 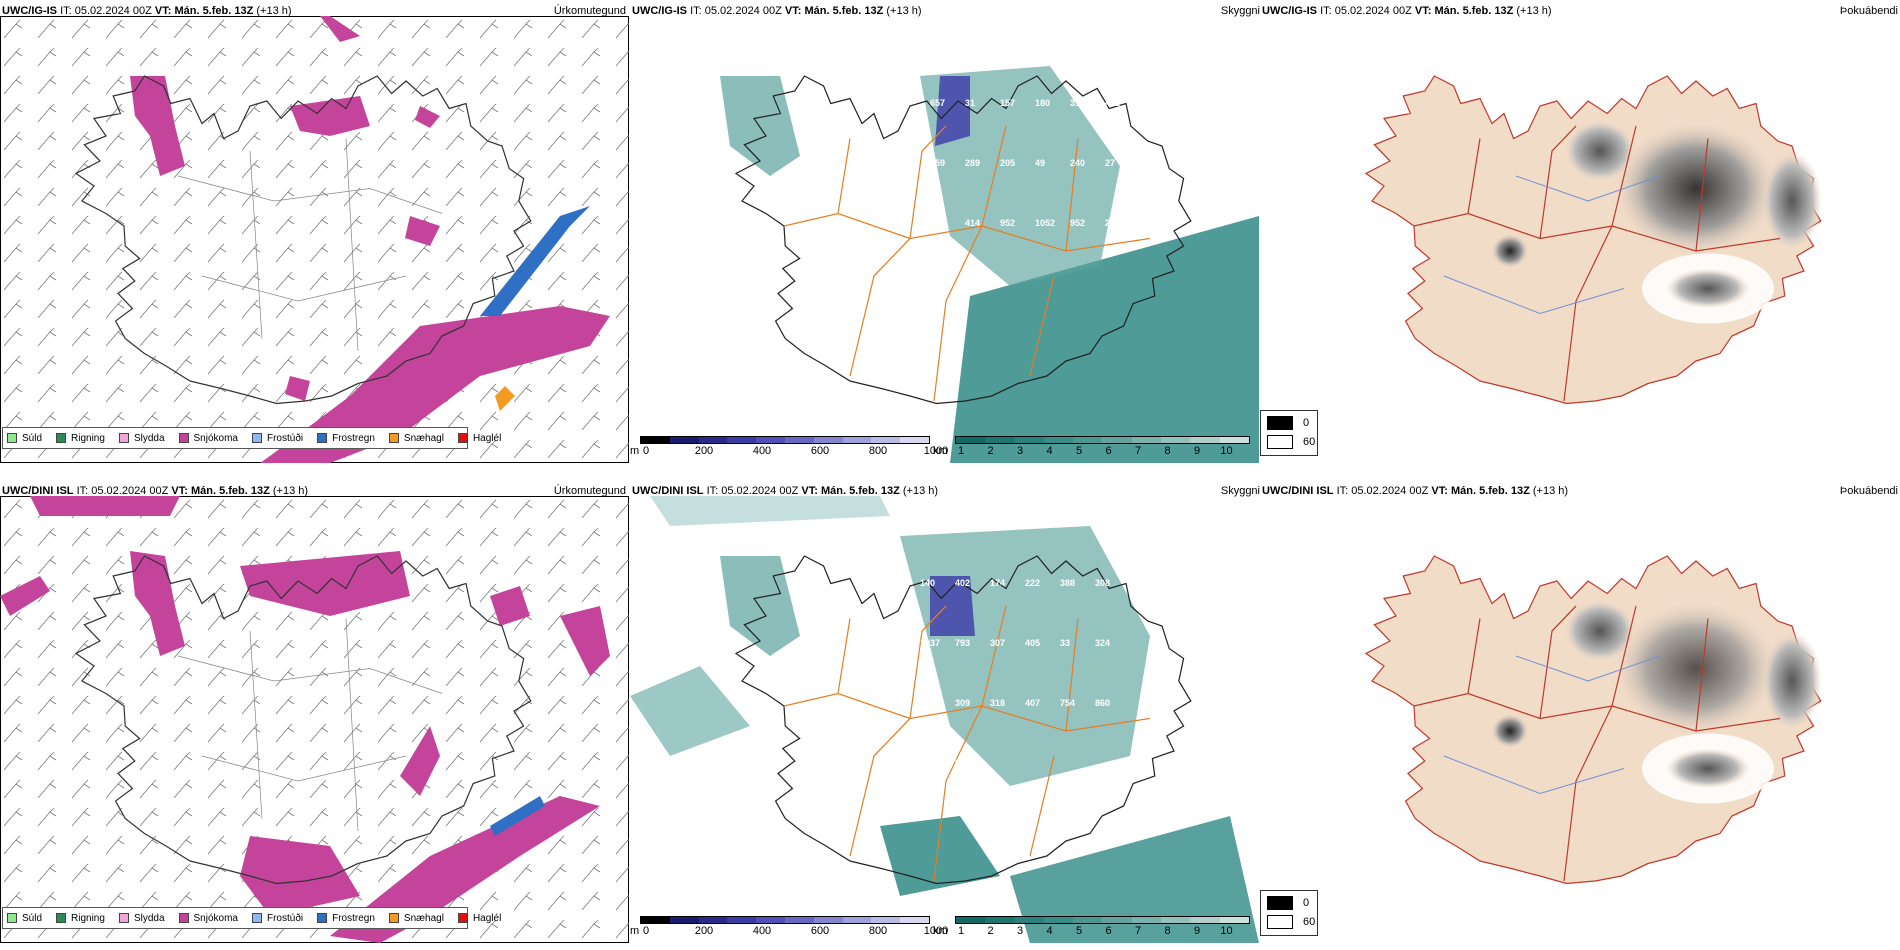 I want to click on visibility-value-label: 969, so click(x=962, y=763).